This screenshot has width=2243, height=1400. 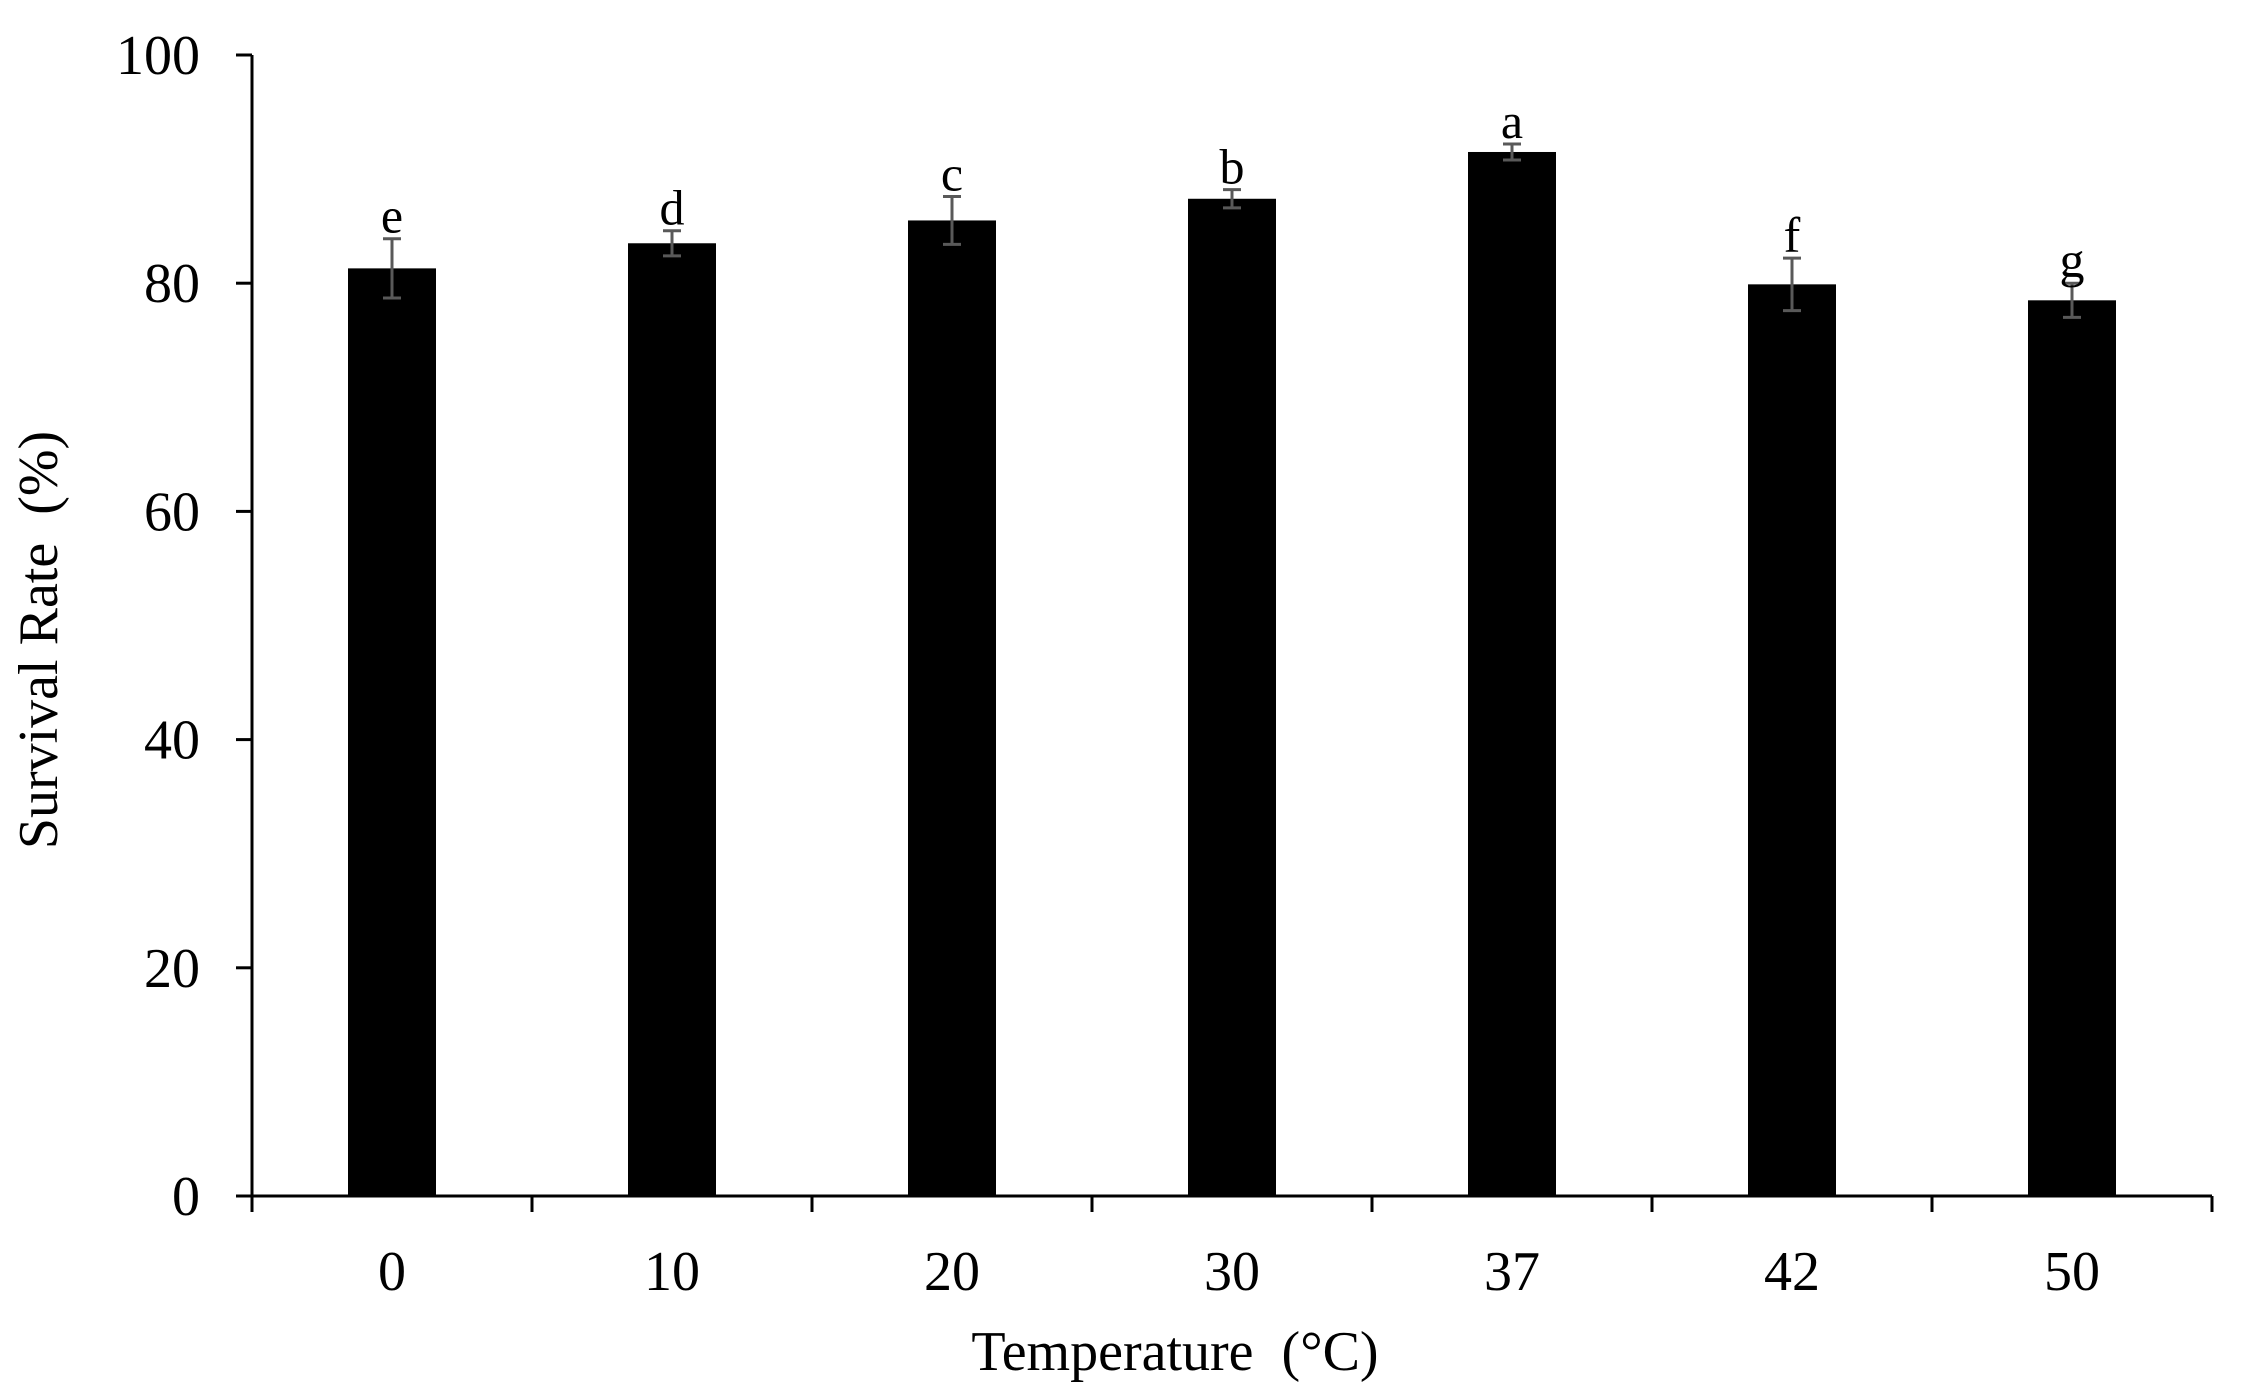 I want to click on significance-labels: e d c b a f g, so click(x=1233, y=190).